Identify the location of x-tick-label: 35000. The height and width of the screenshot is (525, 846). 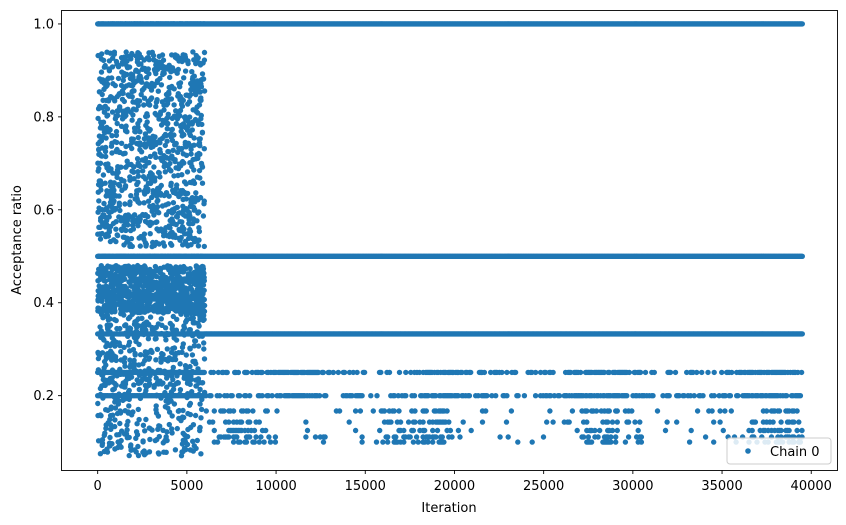
(721, 486).